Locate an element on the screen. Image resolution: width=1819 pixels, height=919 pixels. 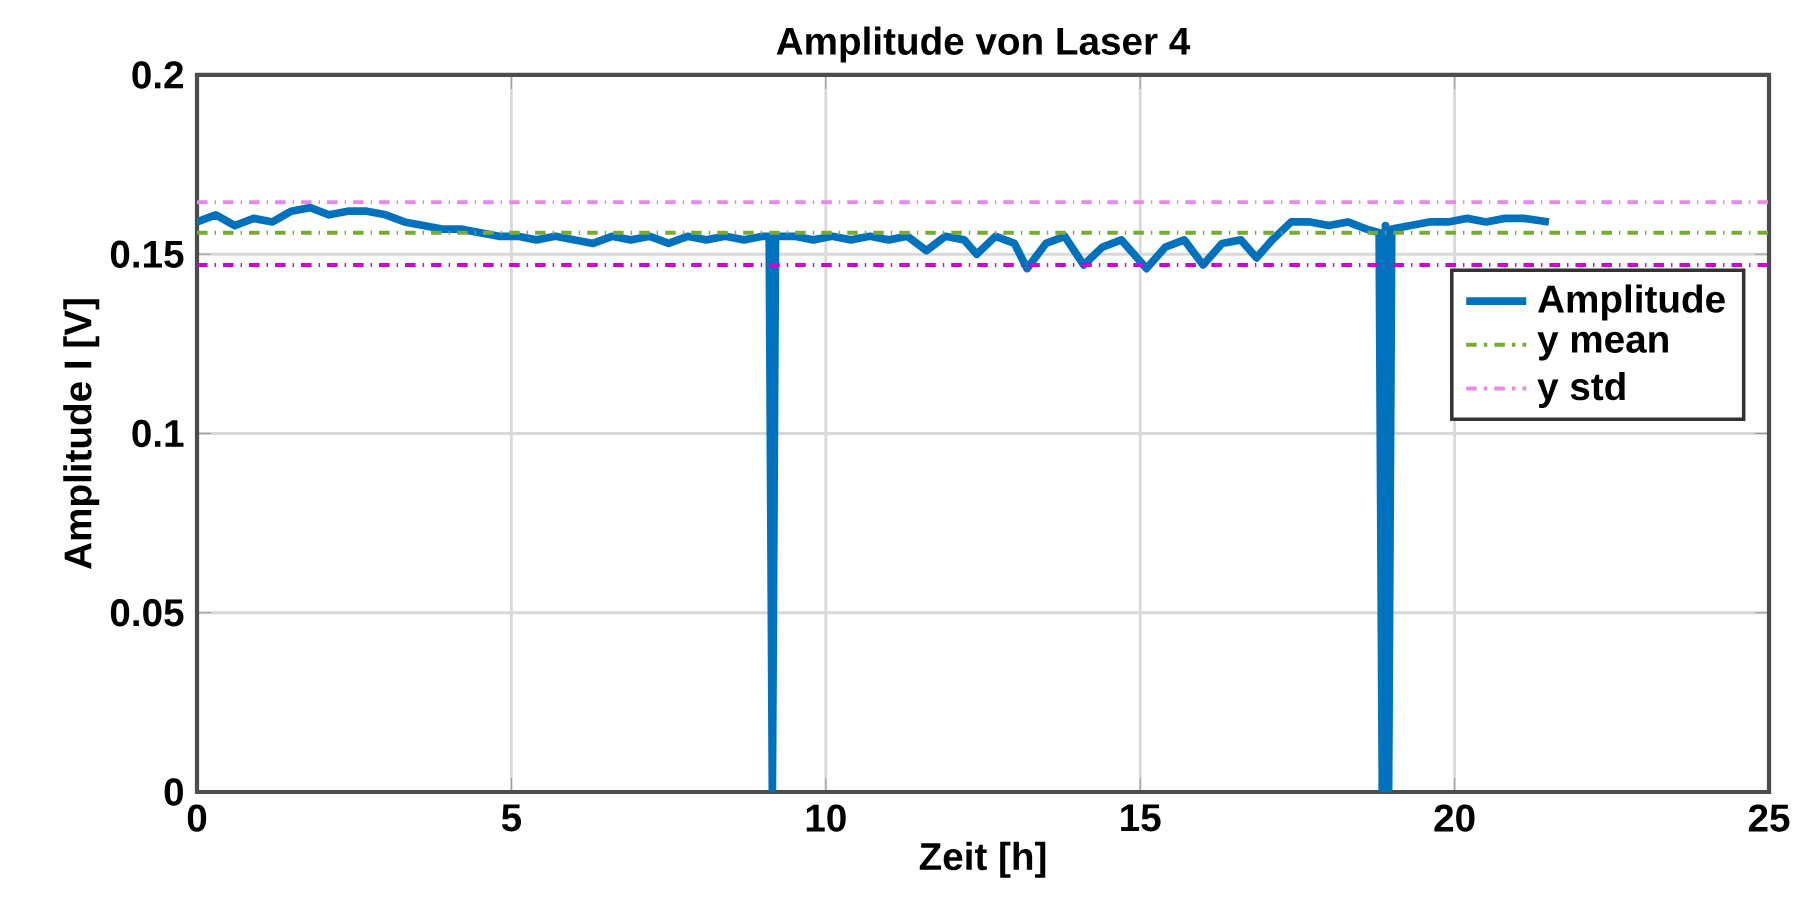
legend-label: y mean is located at coordinates (1602, 346).